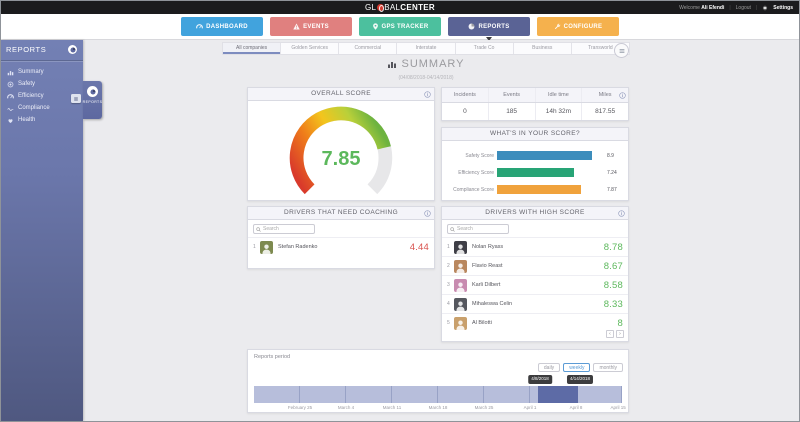 Image resolution: width=800 pixels, height=422 pixels. I want to click on summary-heading: SUMMARY (04/08/2018-04/14/2018), so click(426, 68).